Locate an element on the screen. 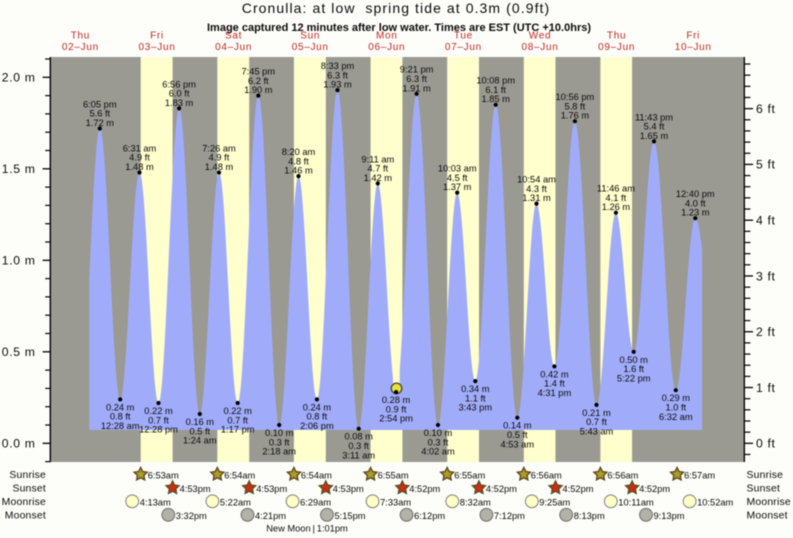 Image resolution: width=793 pixels, height=538 pixels. svg-text: 1.31 m is located at coordinates (536, 198).